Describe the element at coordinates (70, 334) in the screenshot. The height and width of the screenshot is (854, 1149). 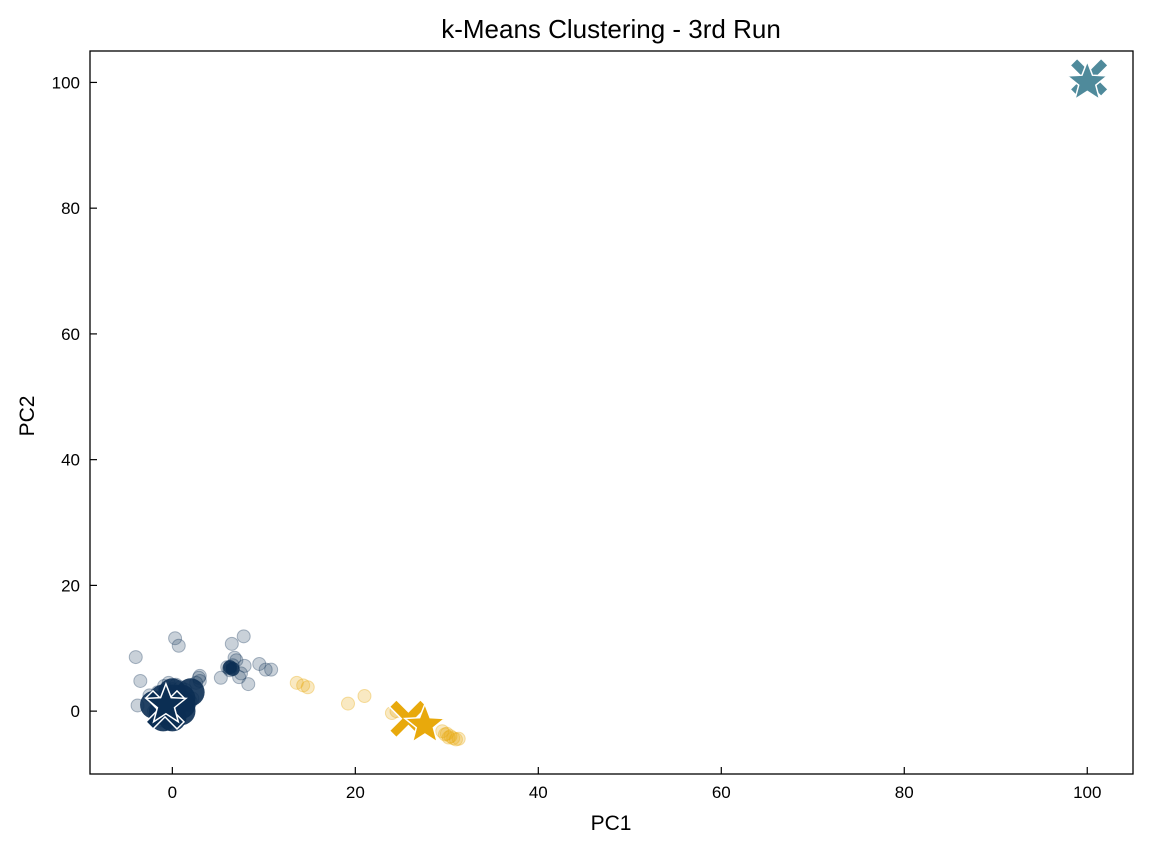
I see `y-tick-label: 60` at that location.